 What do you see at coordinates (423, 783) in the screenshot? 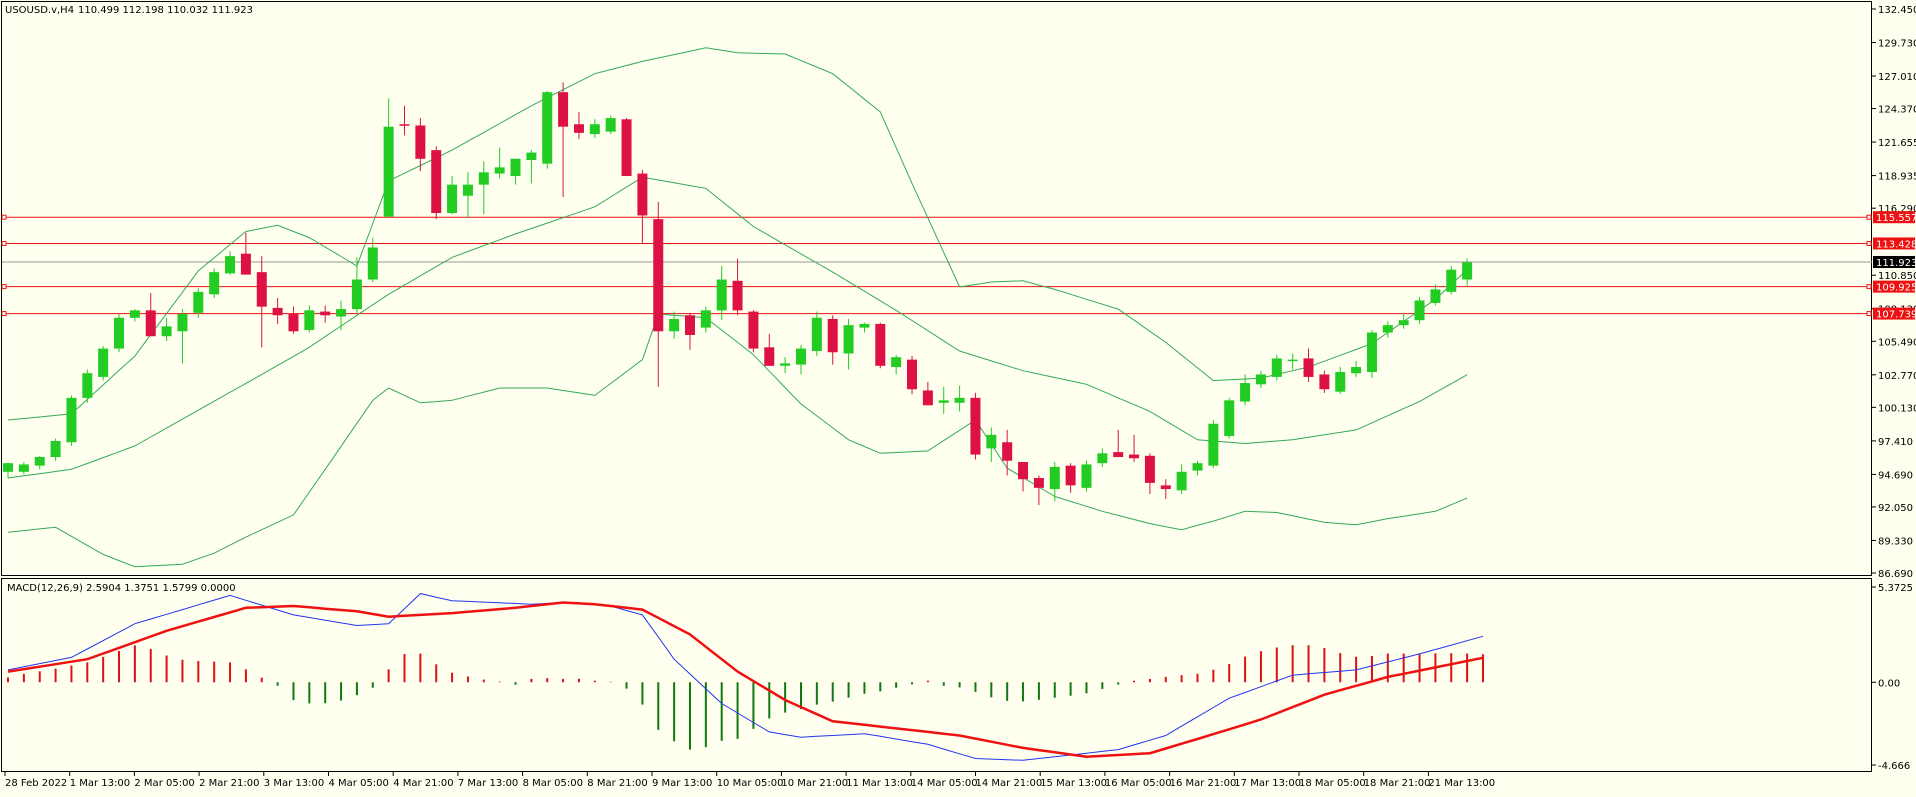
I see `time-tick-label: 4 Mar 21:00` at bounding box center [423, 783].